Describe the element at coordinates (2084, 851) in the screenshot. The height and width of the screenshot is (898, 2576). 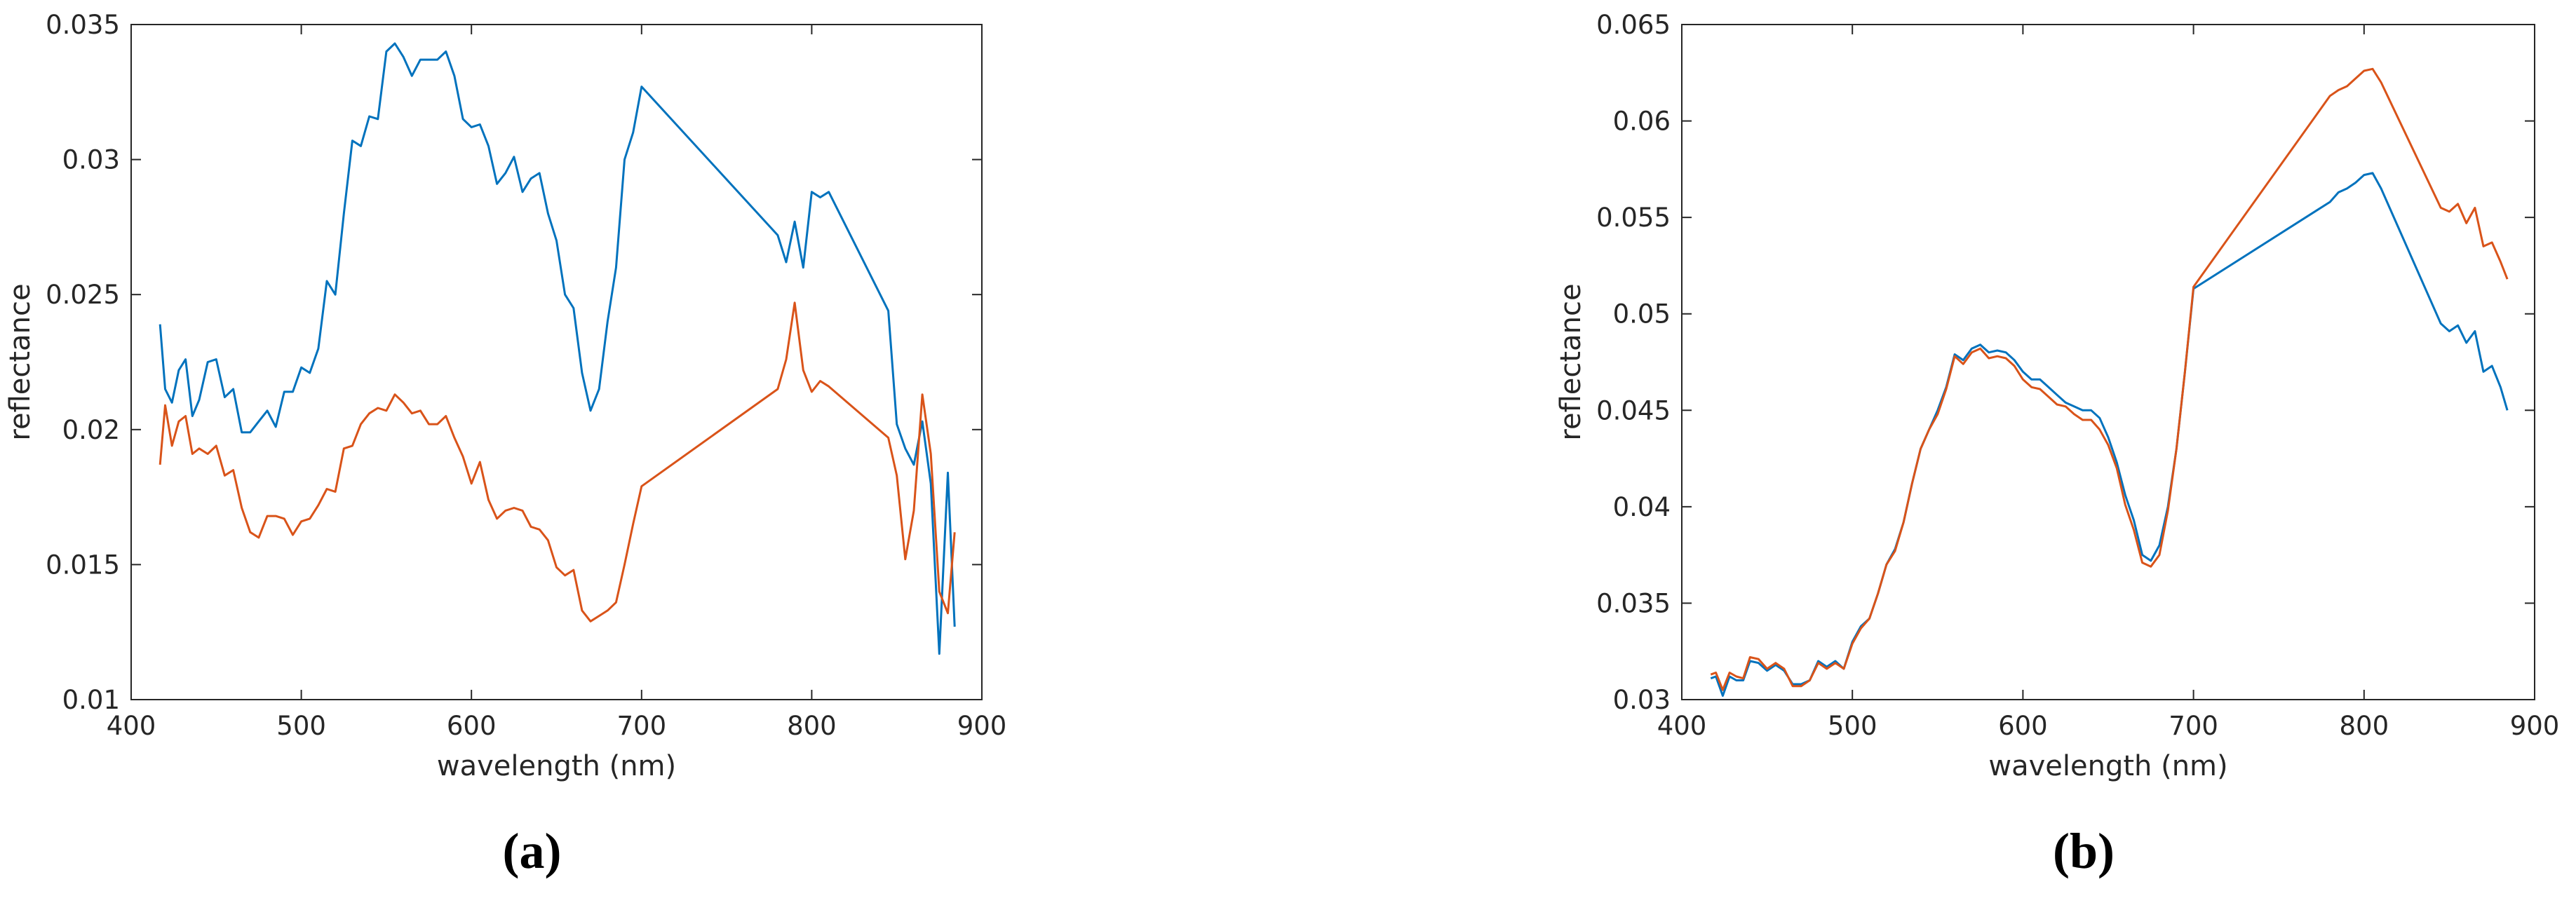
I see `caption: (b)` at that location.